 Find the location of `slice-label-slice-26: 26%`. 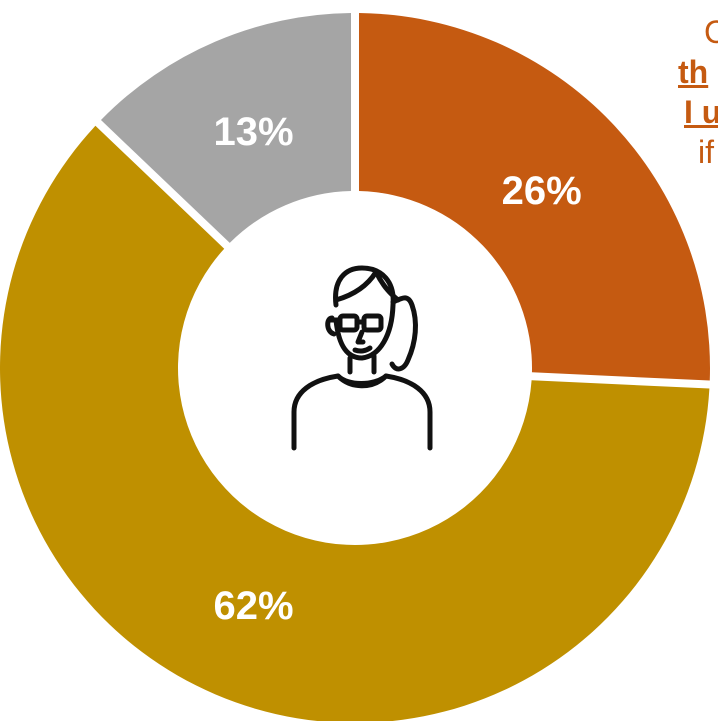

slice-label-slice-26: 26% is located at coordinates (542, 191).